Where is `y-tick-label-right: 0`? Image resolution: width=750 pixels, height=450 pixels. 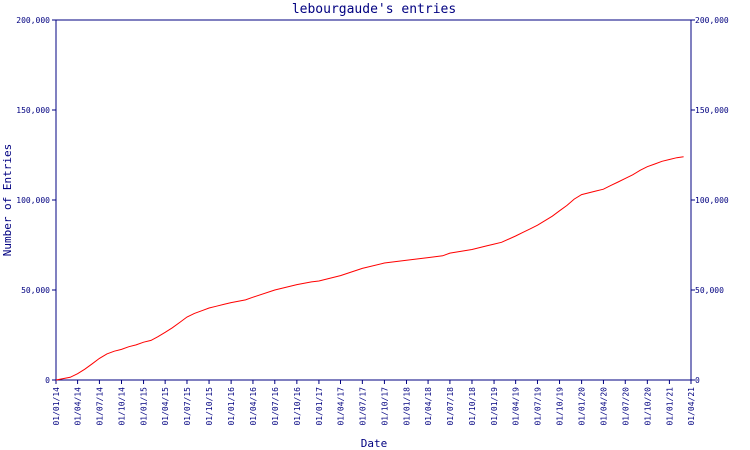 y-tick-label-right: 0 is located at coordinates (697, 380).